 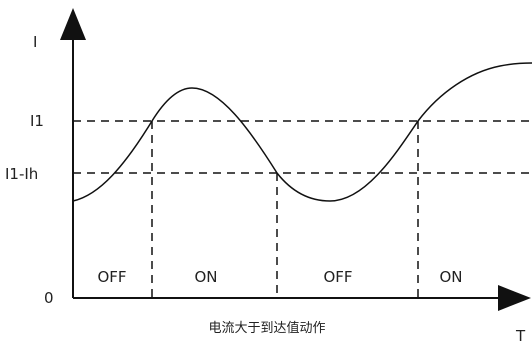 I want to click on threshold-off-label: I1-Ih, so click(x=21, y=174).